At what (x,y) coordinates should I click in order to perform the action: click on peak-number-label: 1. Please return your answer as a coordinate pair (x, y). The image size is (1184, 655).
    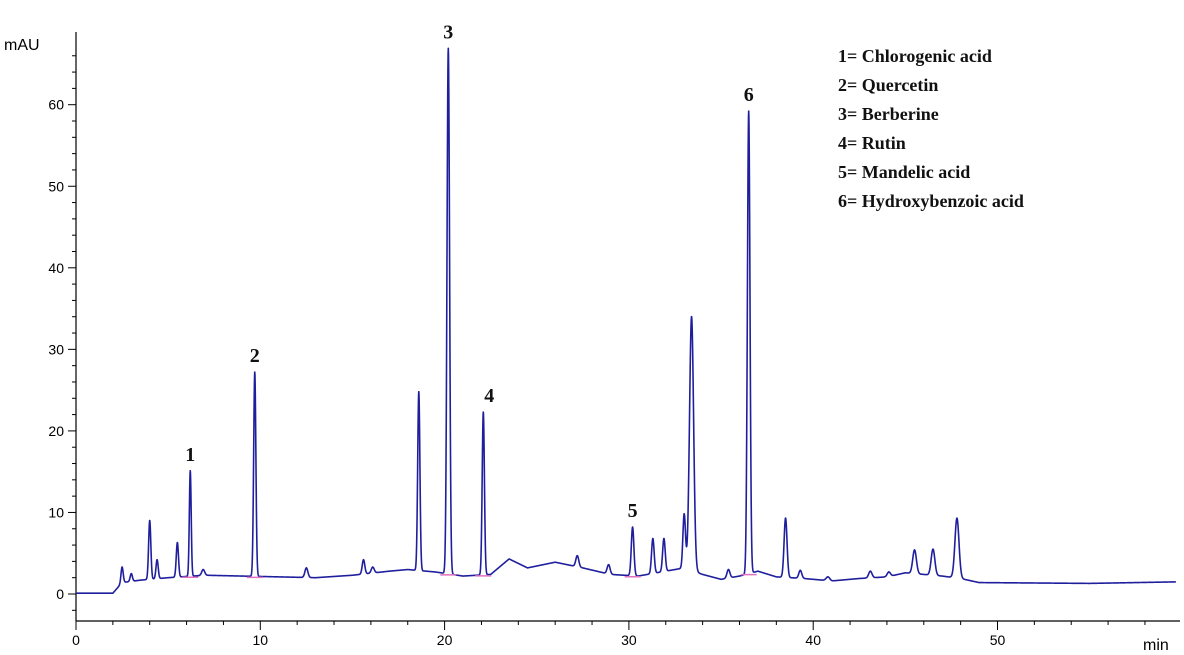
    Looking at the image, I should click on (190, 455).